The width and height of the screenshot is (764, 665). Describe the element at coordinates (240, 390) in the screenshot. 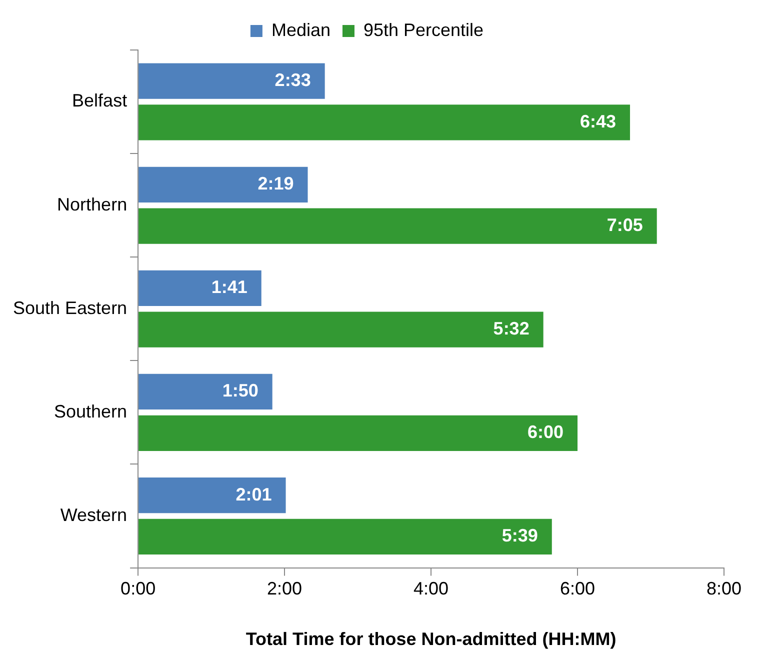

I see `data-label: 1:50` at that location.